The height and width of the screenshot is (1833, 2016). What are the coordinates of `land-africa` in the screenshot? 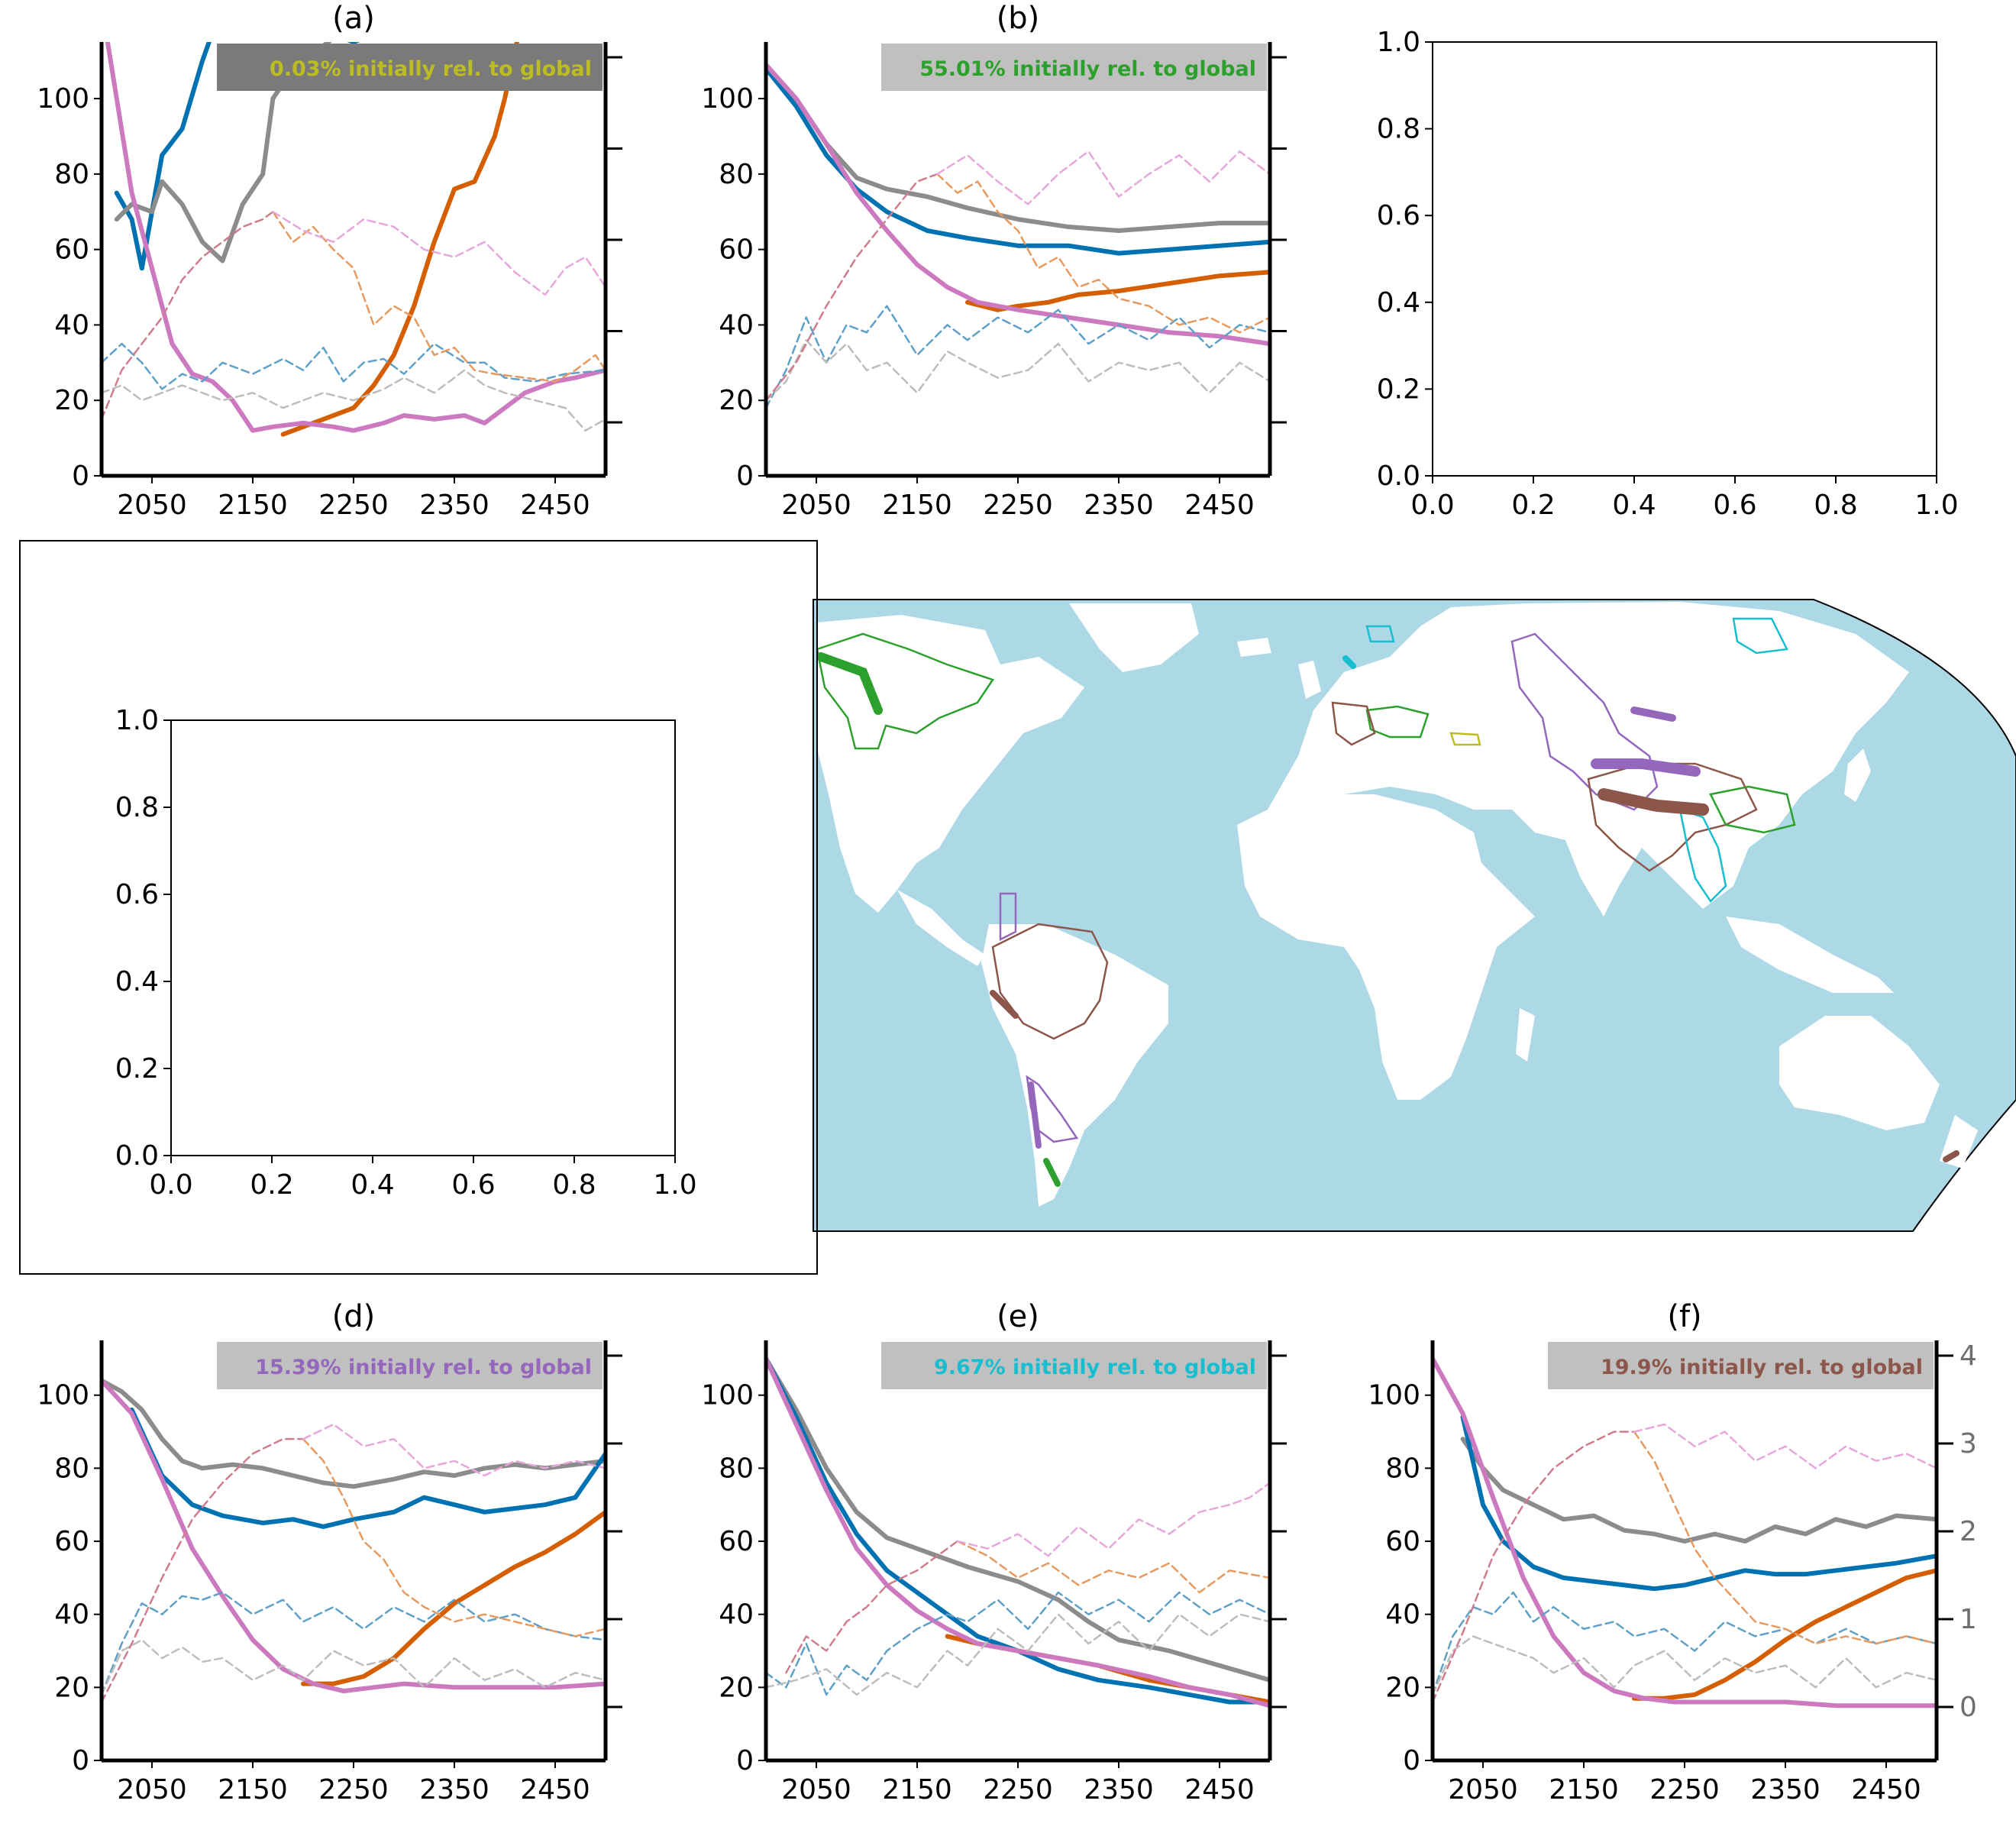 It's located at (1386, 947).